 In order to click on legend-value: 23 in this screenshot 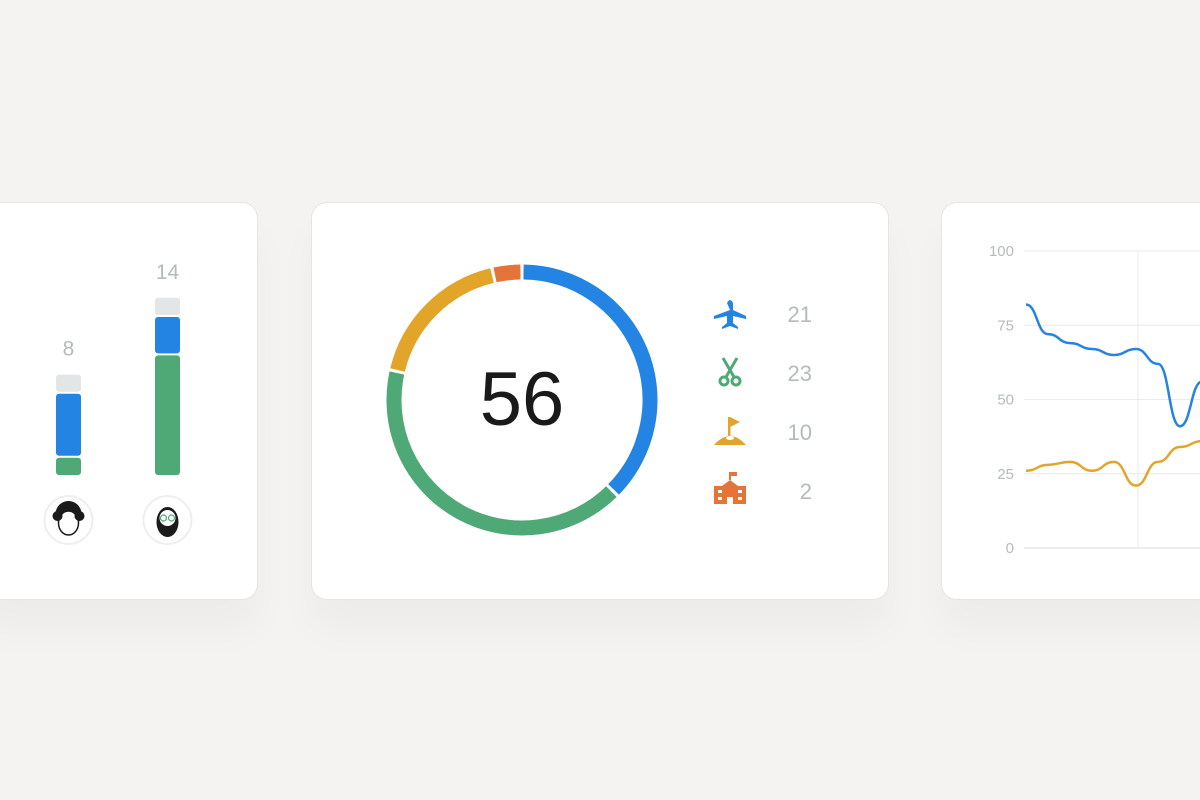, I will do `click(800, 373)`.